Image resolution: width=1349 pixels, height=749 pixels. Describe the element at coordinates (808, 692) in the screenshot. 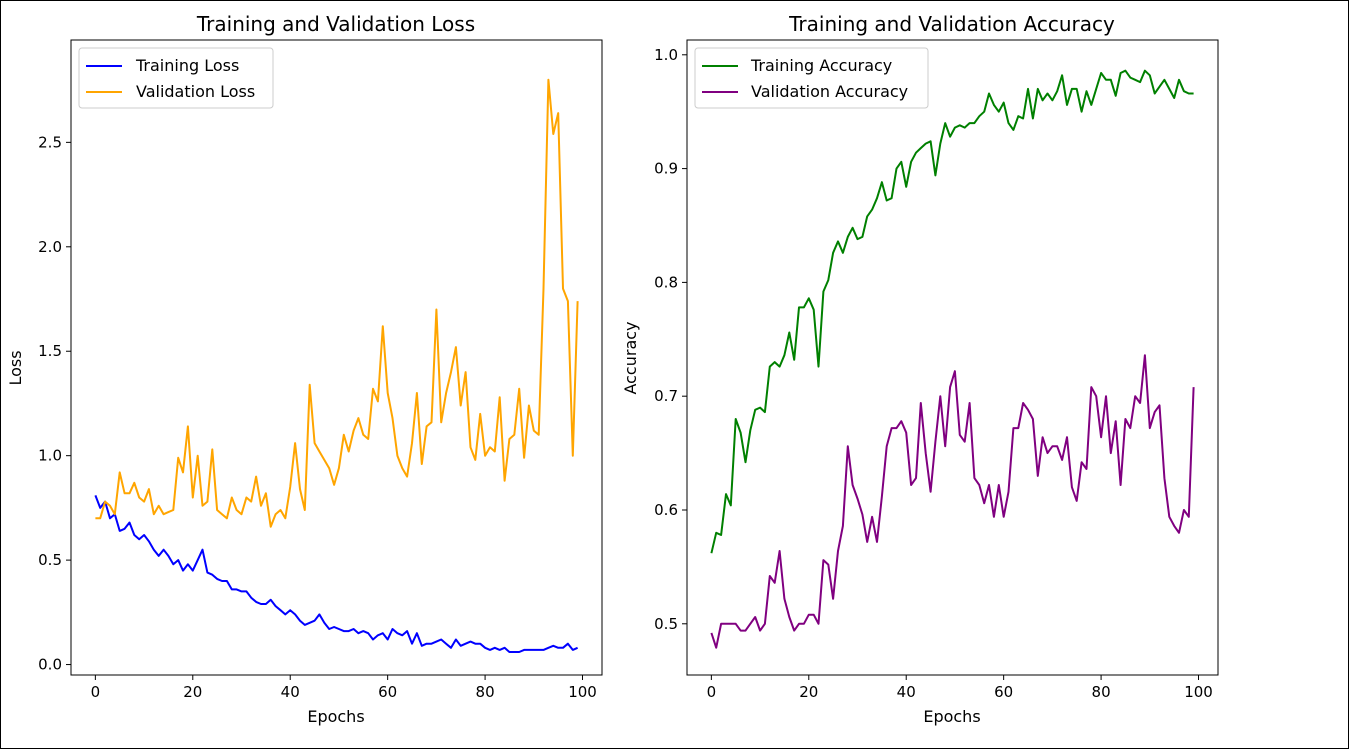

I see `accuracy-x-tick-label-20: 20` at that location.